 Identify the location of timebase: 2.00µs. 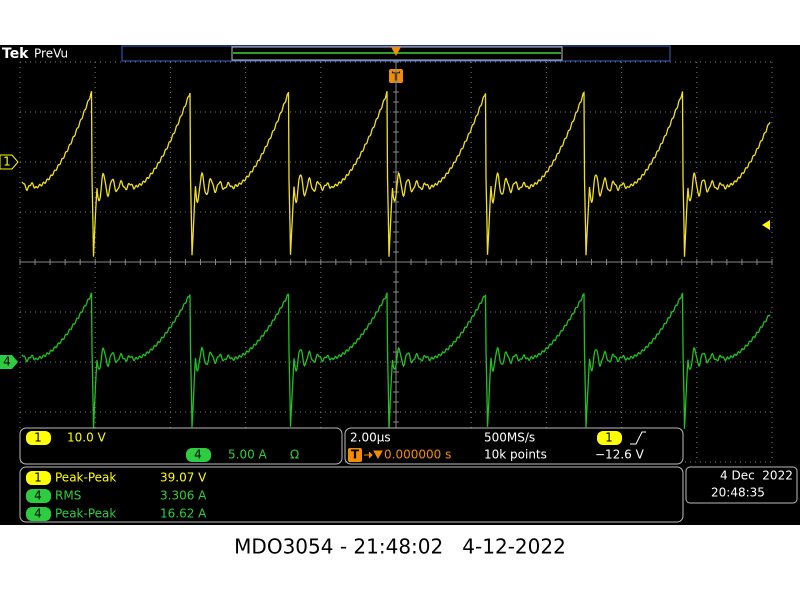
(370, 438).